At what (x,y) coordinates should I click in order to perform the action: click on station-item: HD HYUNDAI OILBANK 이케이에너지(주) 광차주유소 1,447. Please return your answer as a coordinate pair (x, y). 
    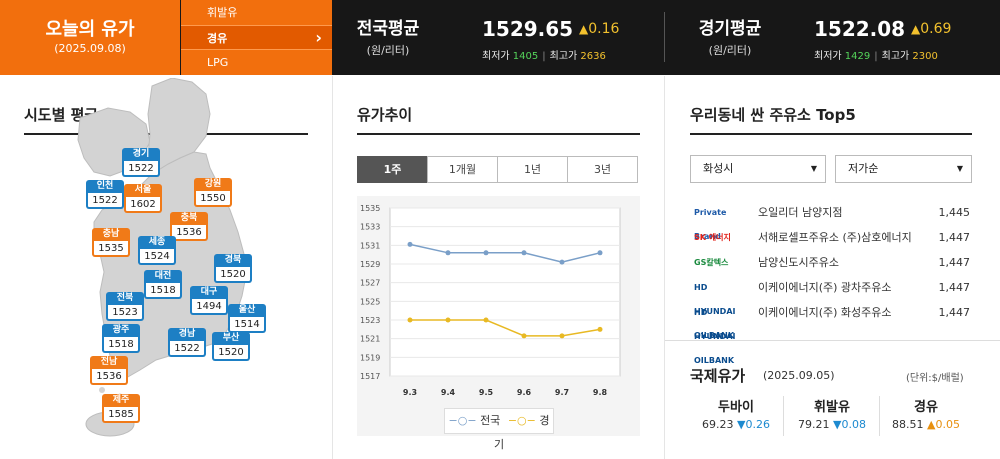
    Looking at the image, I should click on (831, 308).